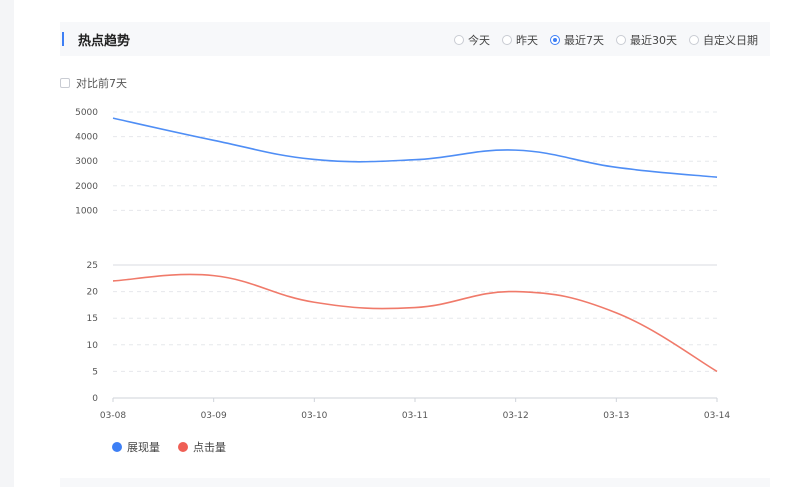  I want to click on x-tick-label: 03-14, so click(717, 416).